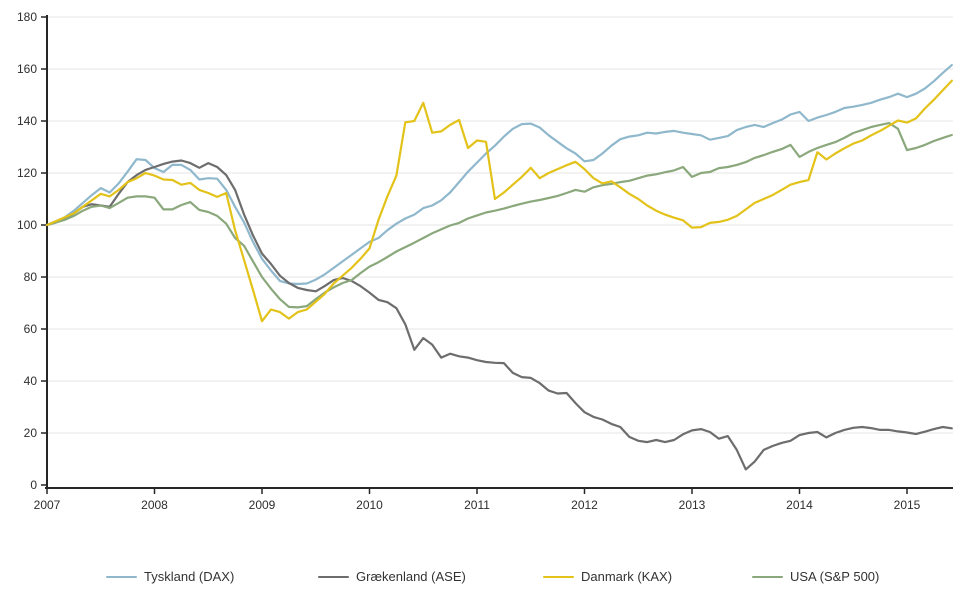 The height and width of the screenshot is (610, 960). I want to click on x-axis-tick-label: 2010, so click(369, 505).